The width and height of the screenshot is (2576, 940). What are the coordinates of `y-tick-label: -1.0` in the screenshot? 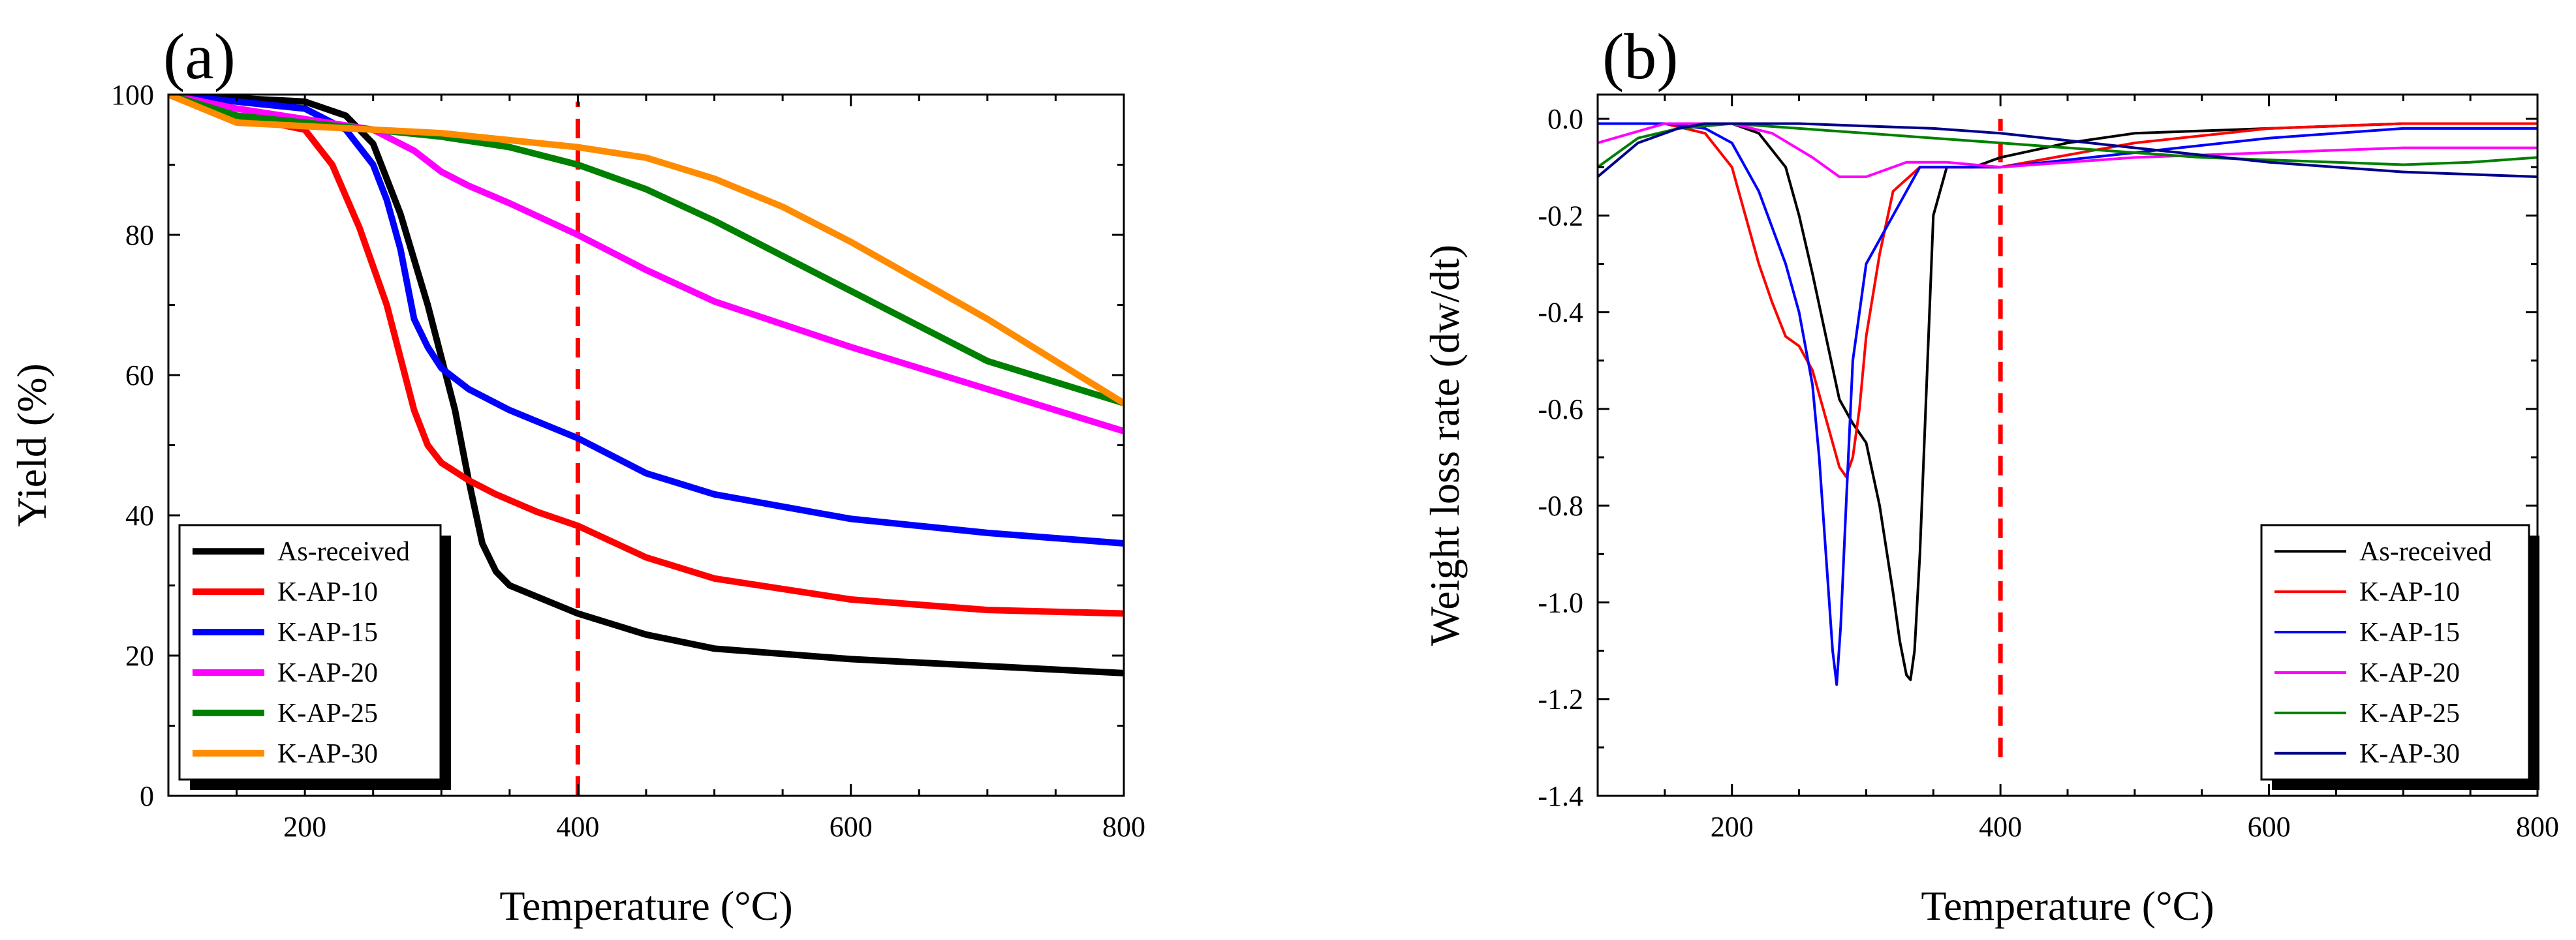 It's located at (1560, 602).